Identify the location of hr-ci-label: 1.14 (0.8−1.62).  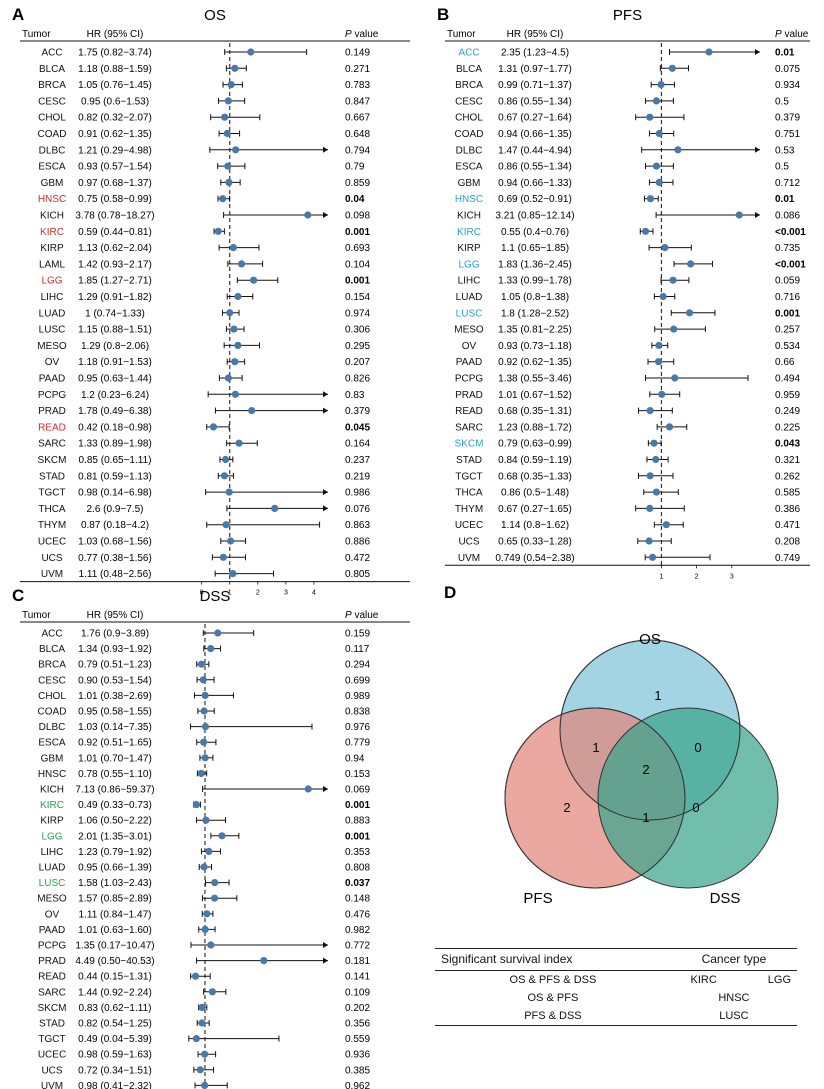
(535, 525).